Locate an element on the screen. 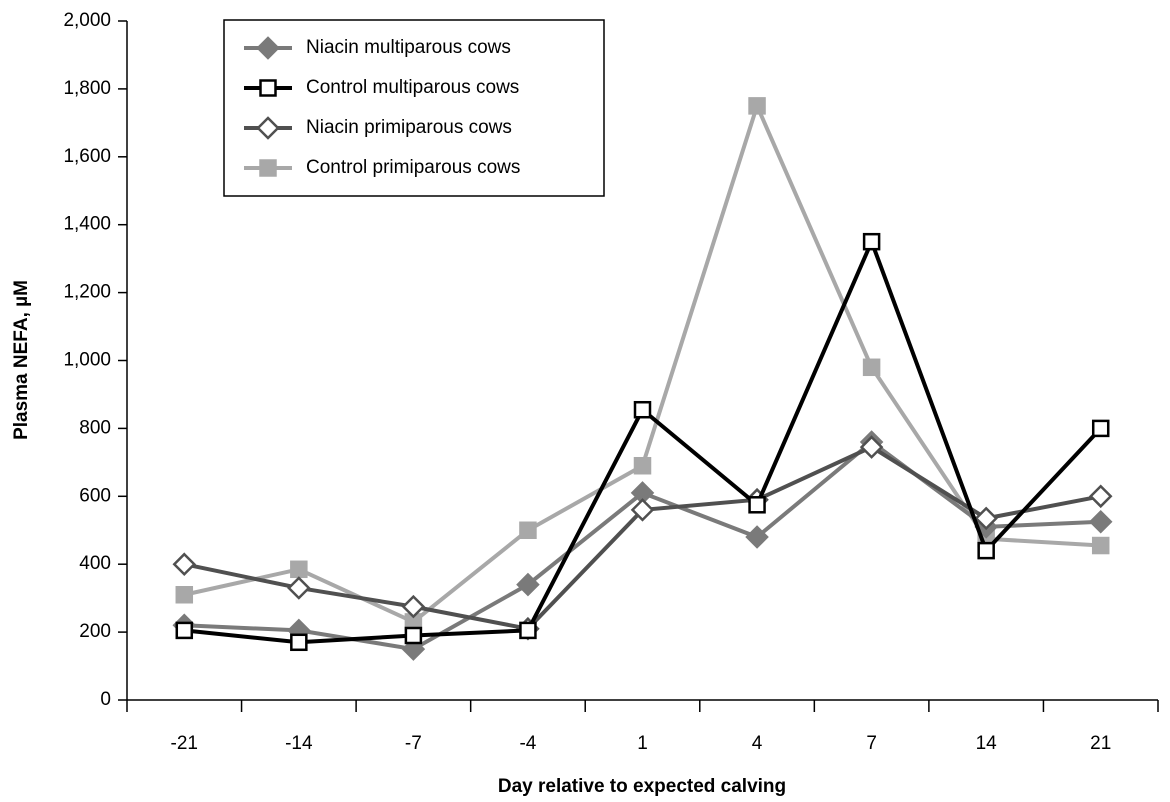 The image size is (1170, 802). y-tick-label: 1,200 is located at coordinates (87, 292).